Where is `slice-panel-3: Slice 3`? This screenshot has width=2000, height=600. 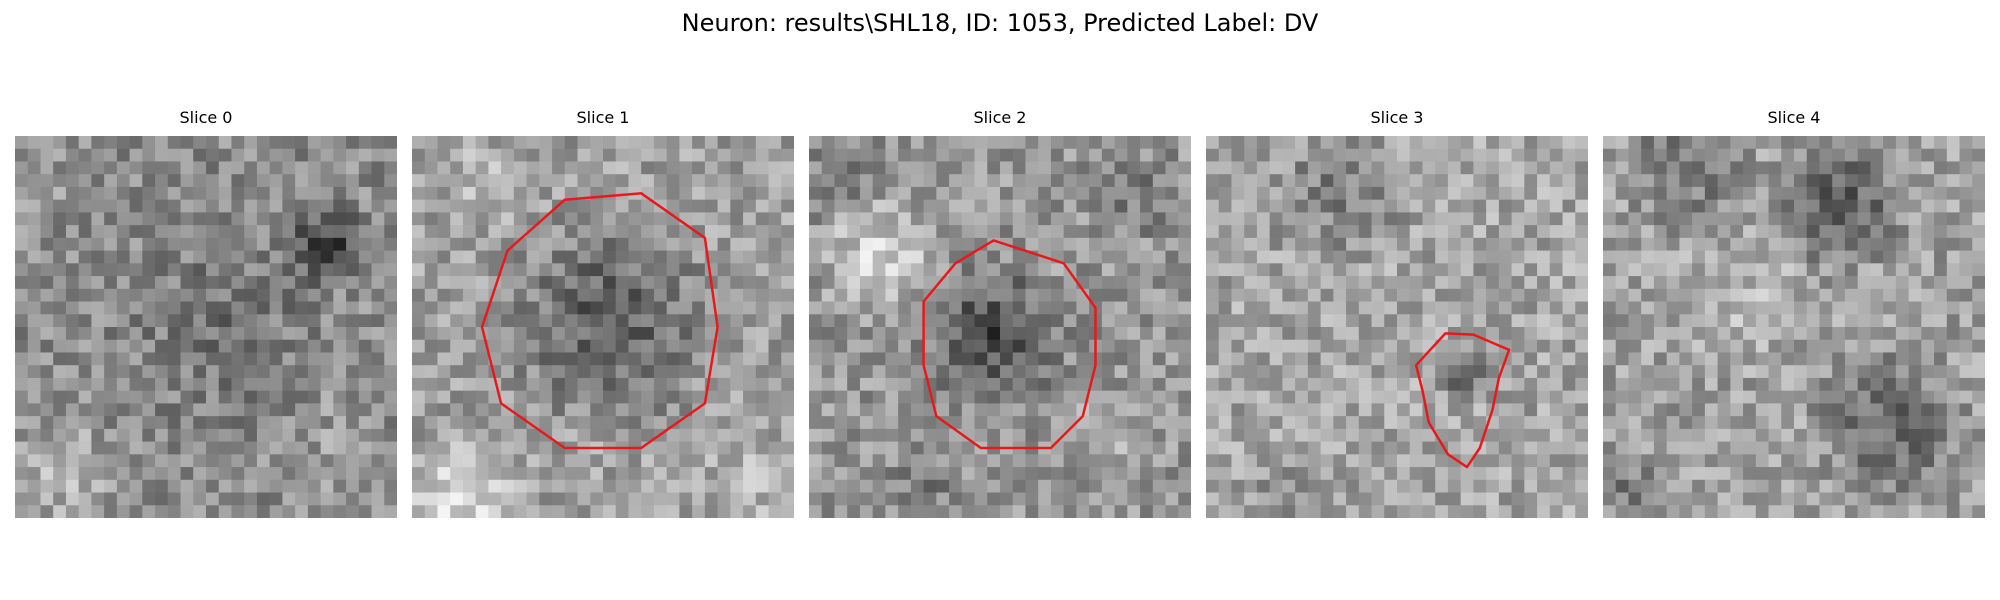 slice-panel-3: Slice 3 is located at coordinates (1397, 313).